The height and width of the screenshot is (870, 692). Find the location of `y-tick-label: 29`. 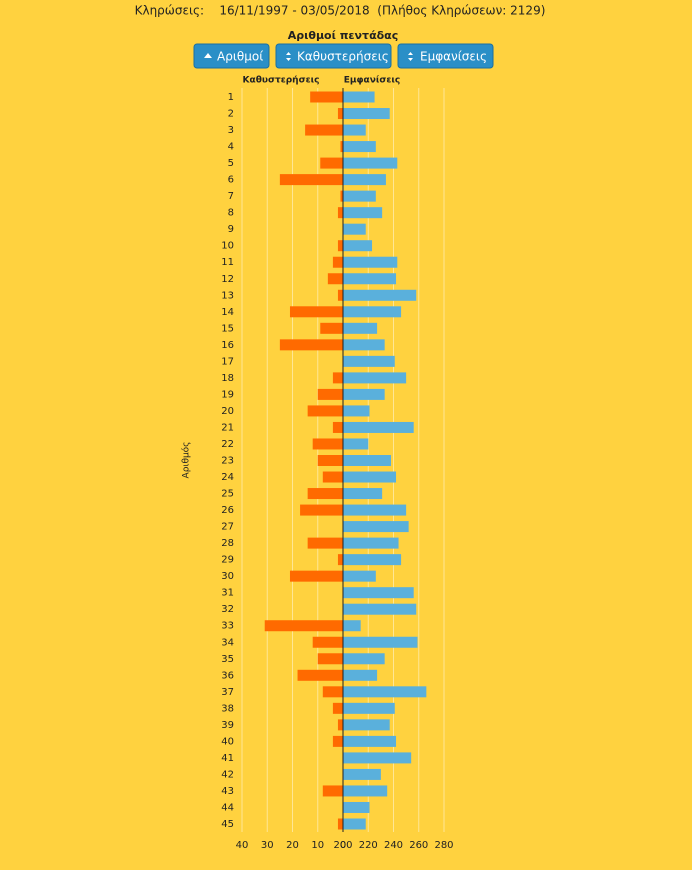

y-tick-label: 29 is located at coordinates (227, 560).